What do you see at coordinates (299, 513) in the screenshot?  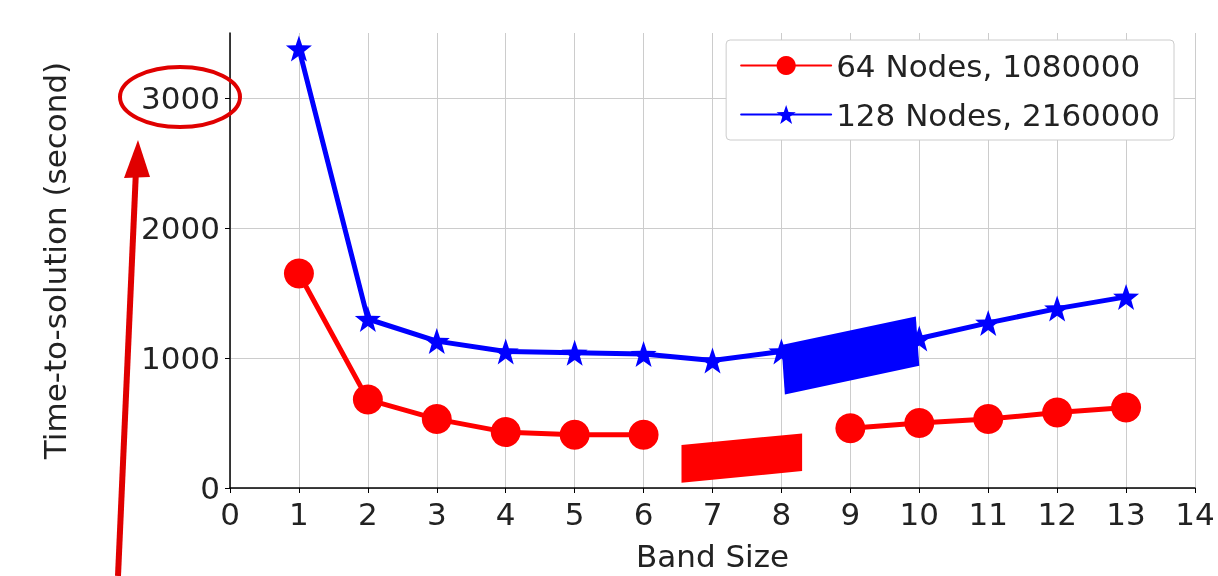 I see `x-tick-label: 1` at bounding box center [299, 513].